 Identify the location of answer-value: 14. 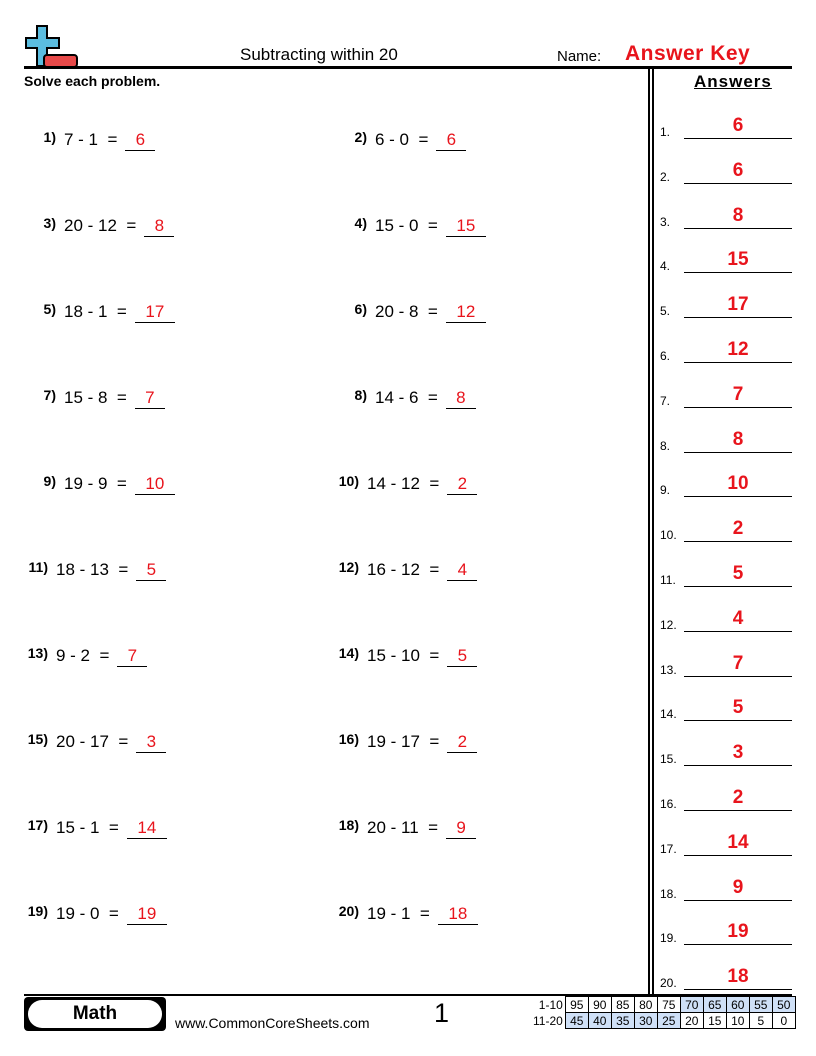
(738, 842).